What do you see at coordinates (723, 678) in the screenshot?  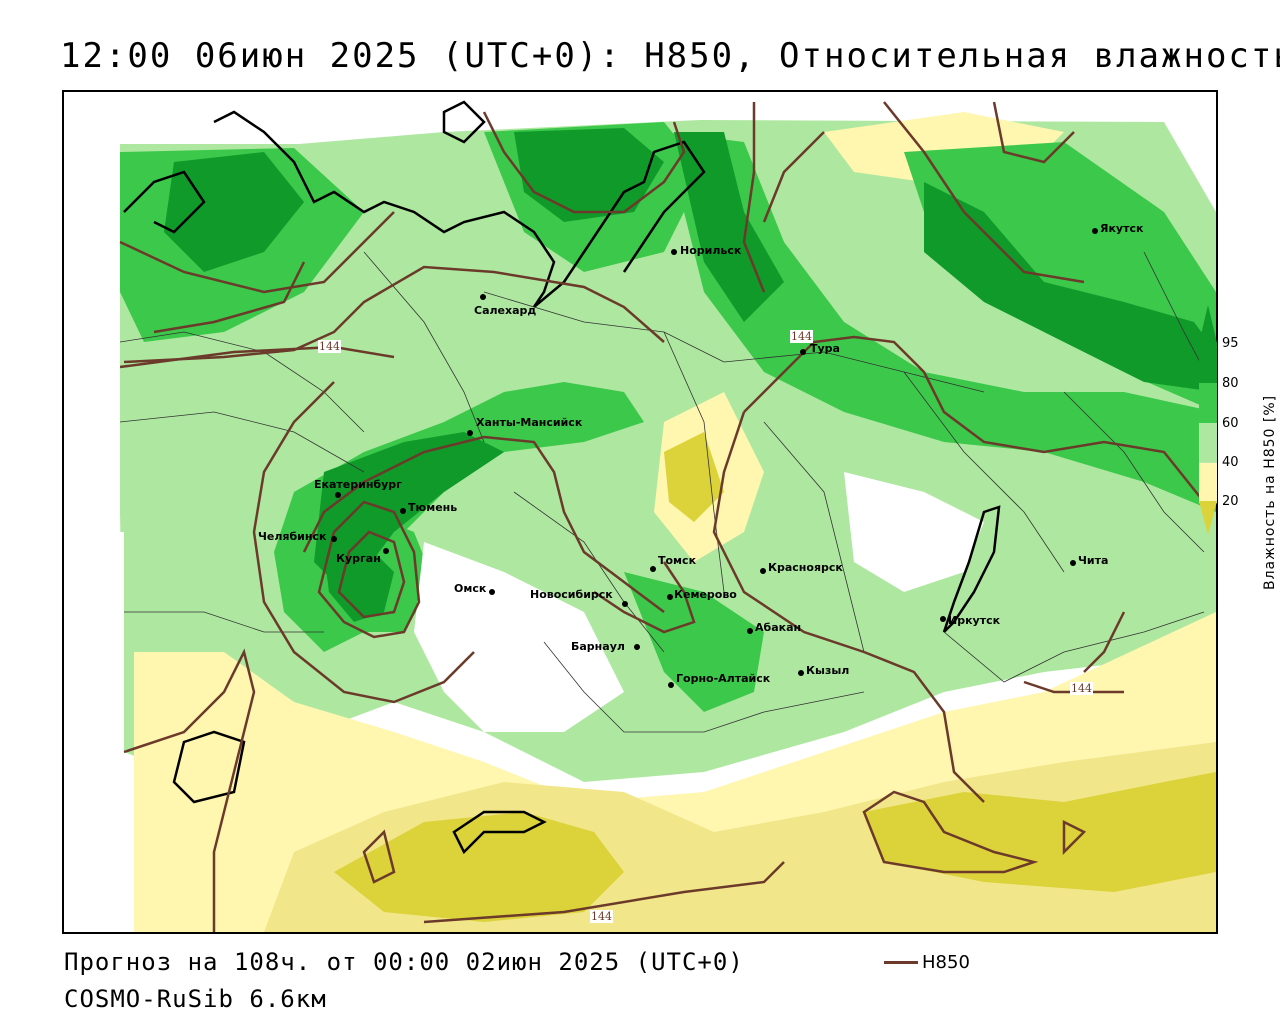 I see `city-label-gorno-altaysk: Горно-Алтайск` at bounding box center [723, 678].